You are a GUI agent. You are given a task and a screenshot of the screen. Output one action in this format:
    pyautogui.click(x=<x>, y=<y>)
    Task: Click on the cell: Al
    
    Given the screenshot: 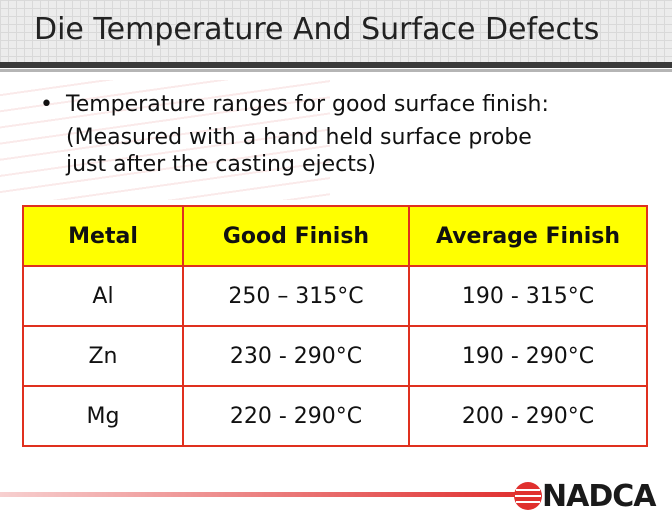 What is the action you would take?
    pyautogui.click(x=103, y=296)
    